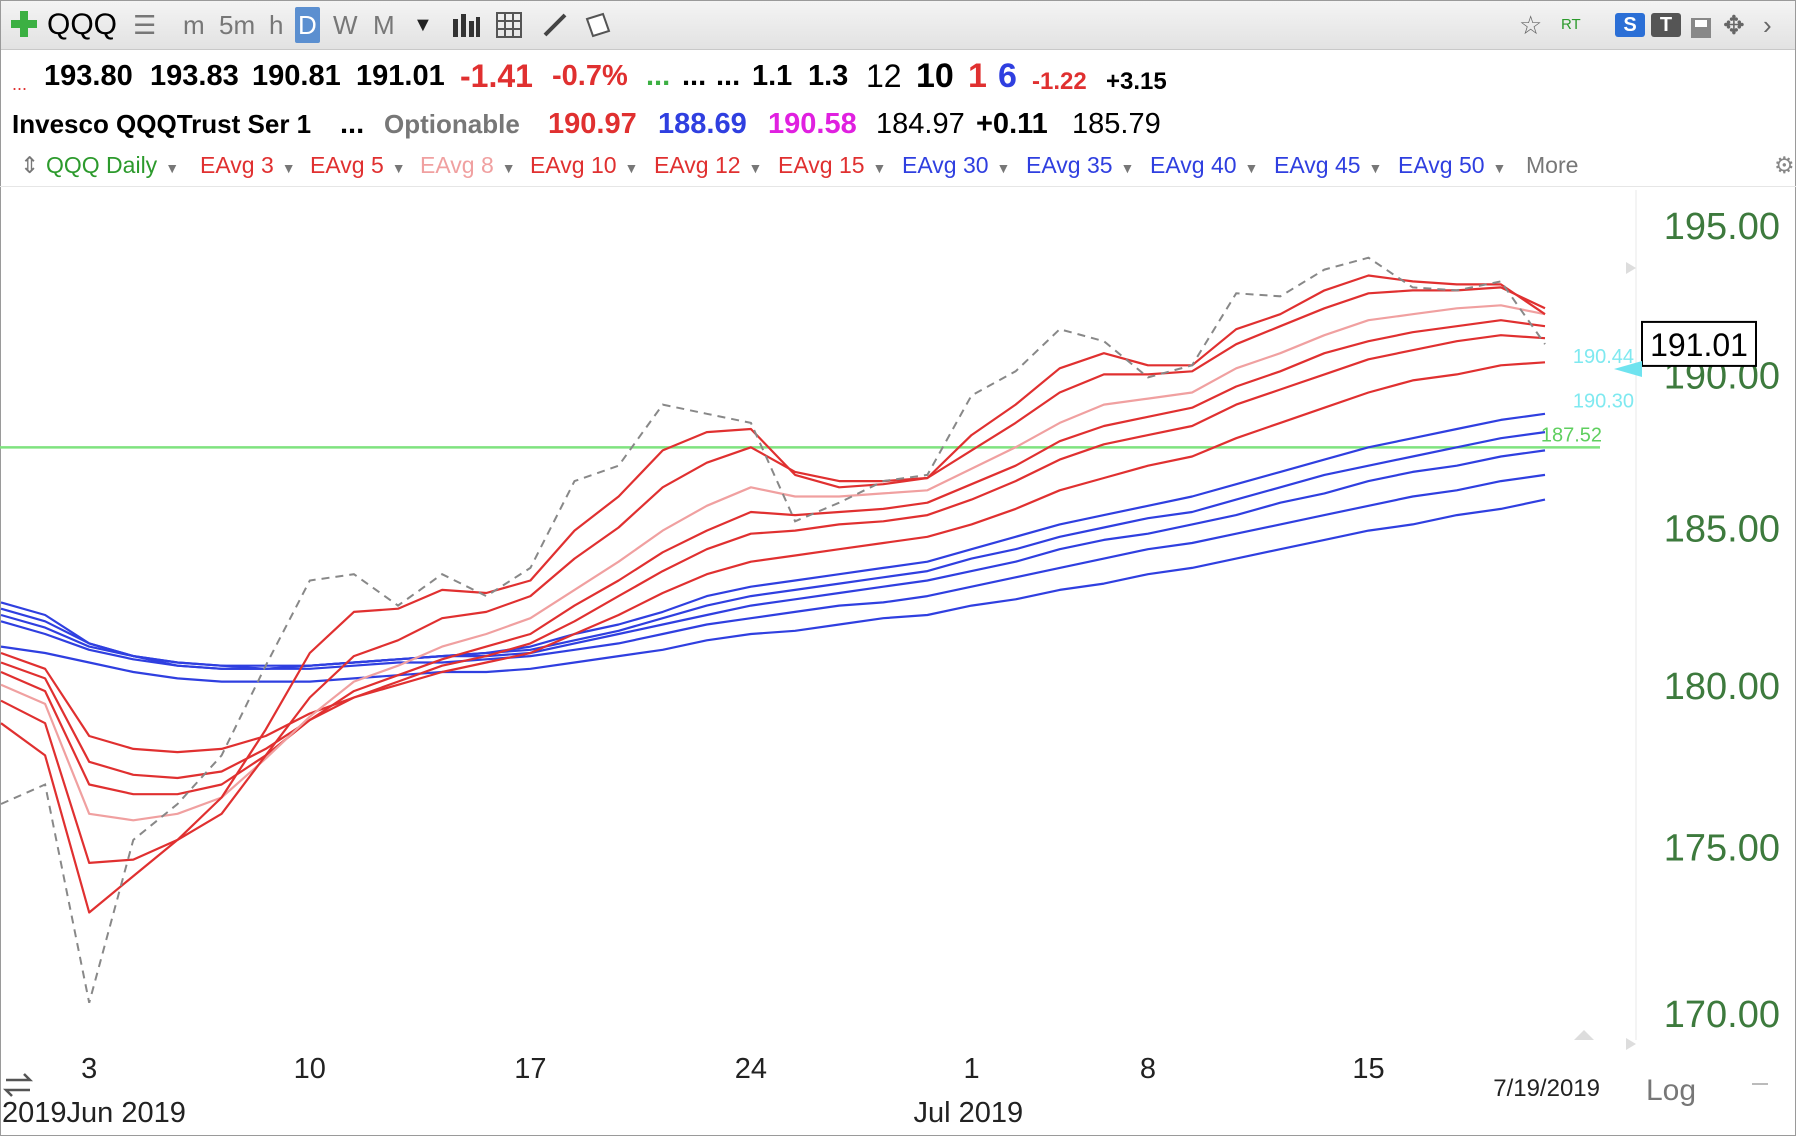 This screenshot has height=1136, width=1796. I want to click on signal-icon: S, so click(1630, 25).